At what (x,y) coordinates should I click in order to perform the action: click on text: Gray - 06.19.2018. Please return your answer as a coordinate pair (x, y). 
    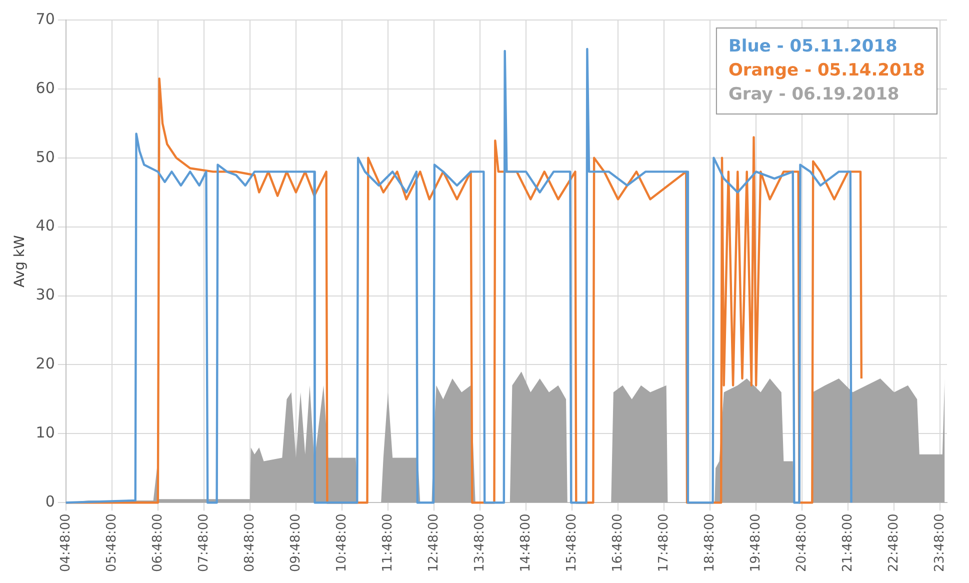
    Looking at the image, I should click on (814, 94).